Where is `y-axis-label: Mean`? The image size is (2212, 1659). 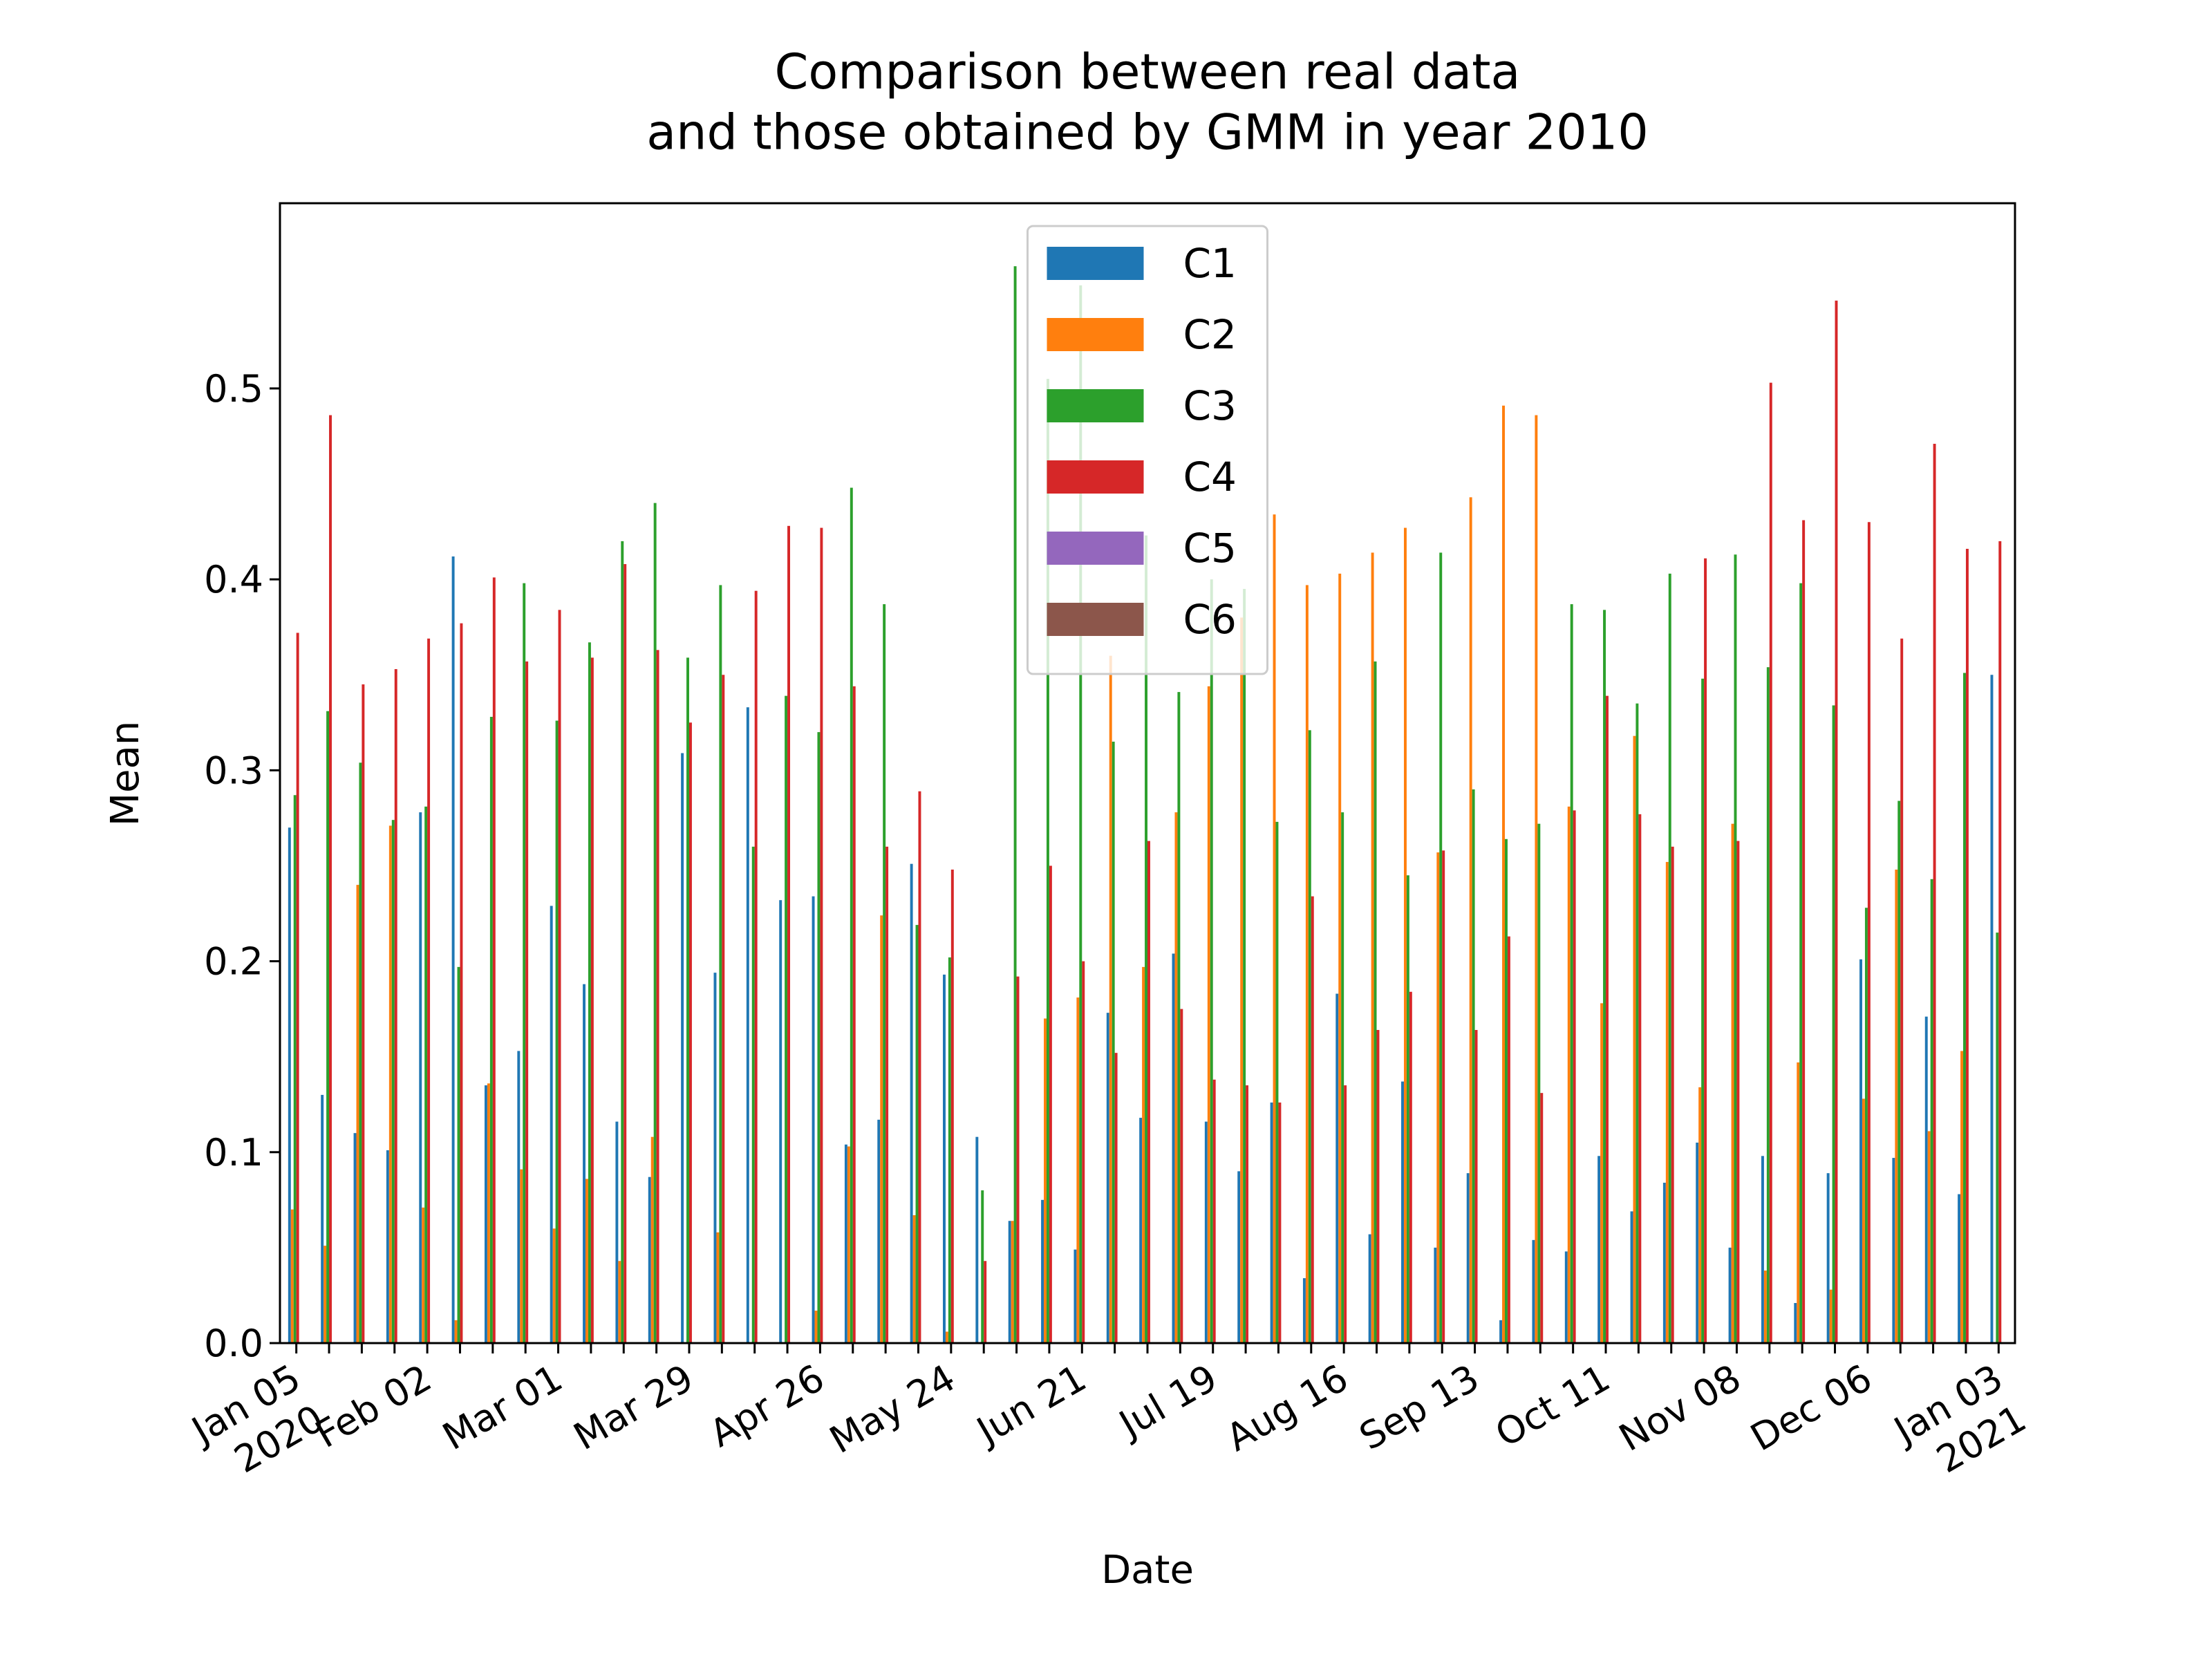 y-axis-label: Mean is located at coordinates (126, 774).